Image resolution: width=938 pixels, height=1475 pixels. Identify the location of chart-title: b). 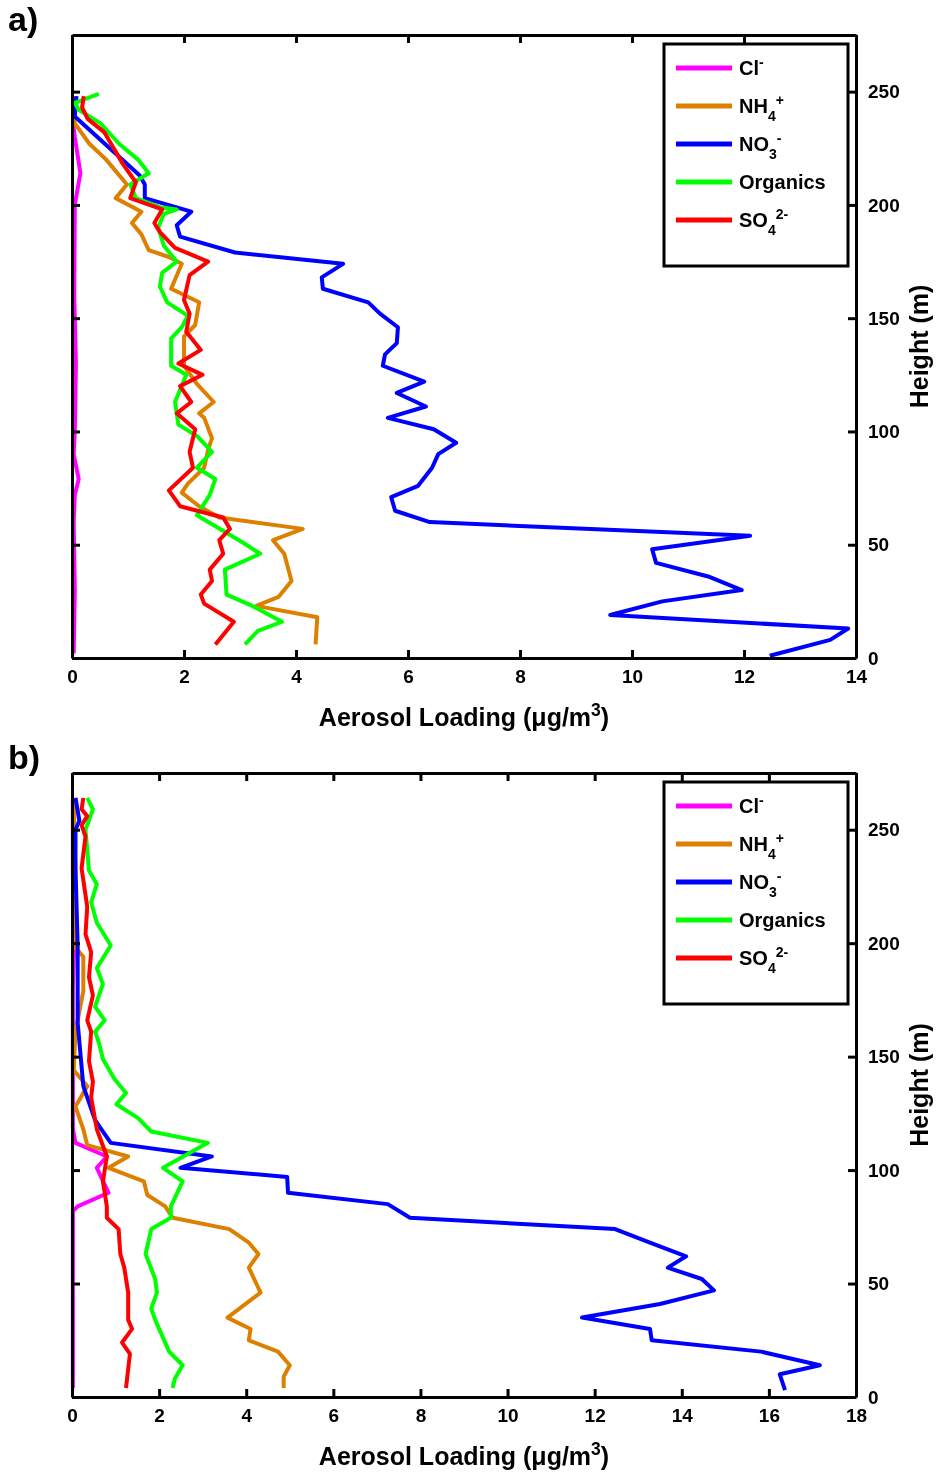
(24, 757).